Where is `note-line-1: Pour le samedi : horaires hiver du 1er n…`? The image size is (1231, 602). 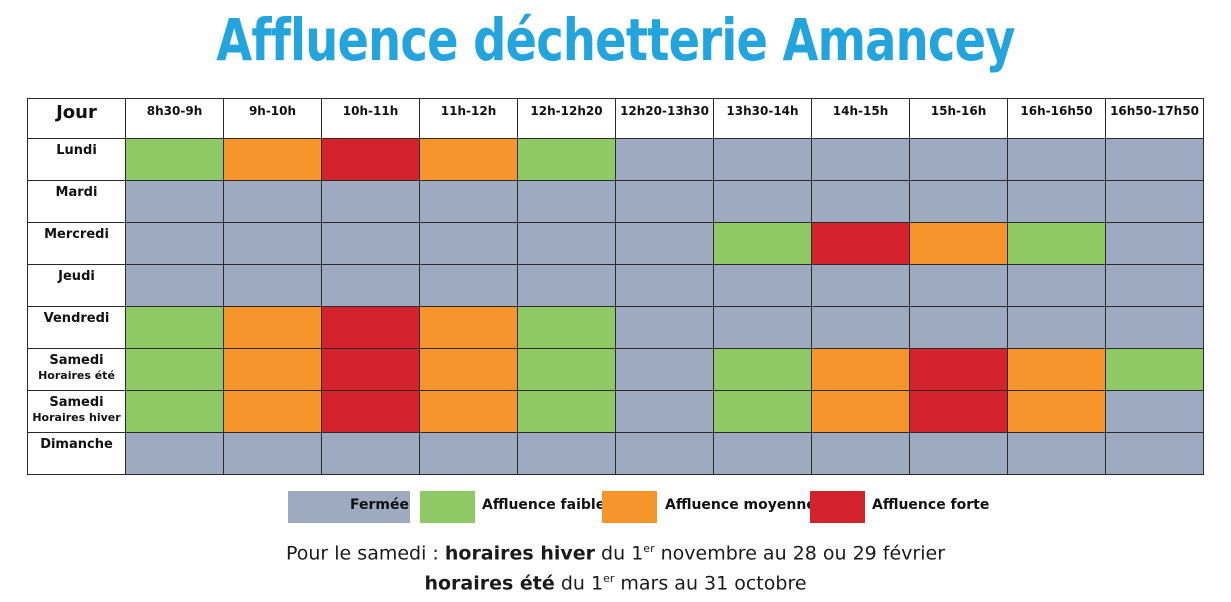
note-line-1: Pour le samedi : horaires hiver du 1er n… is located at coordinates (615, 553).